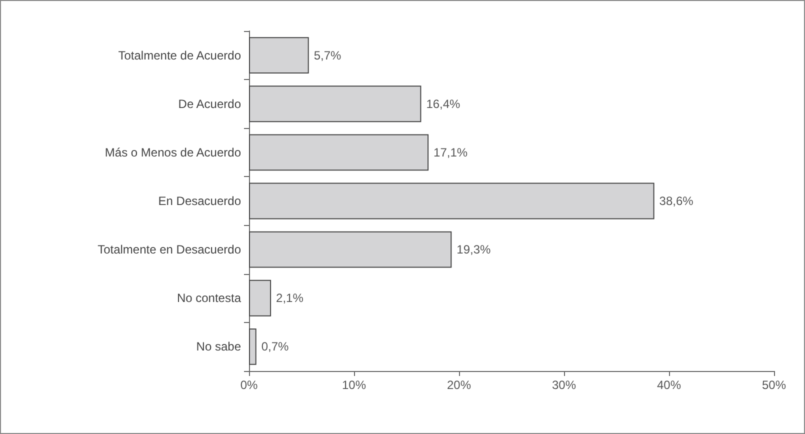  Describe the element at coordinates (676, 201) in the screenshot. I see `data-label: 38,6%` at that location.